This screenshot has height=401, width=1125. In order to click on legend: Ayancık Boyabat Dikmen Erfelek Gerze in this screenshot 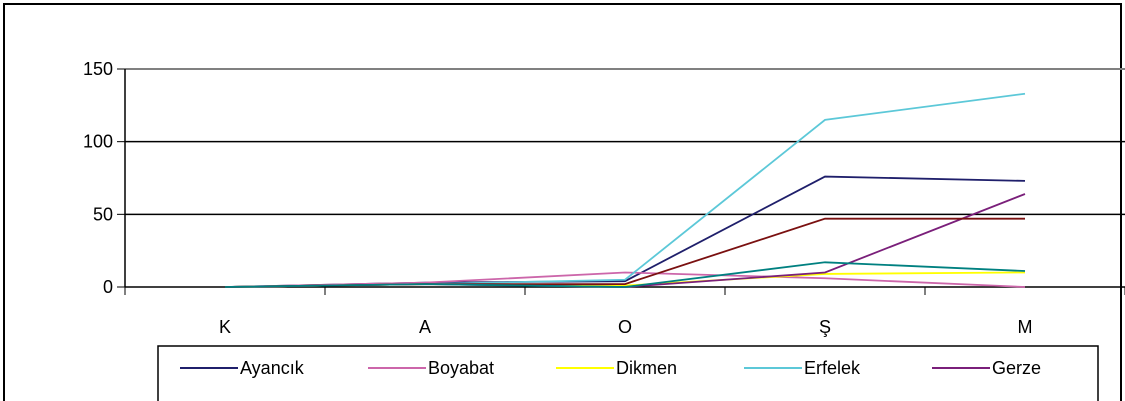, I will do `click(628, 373)`.